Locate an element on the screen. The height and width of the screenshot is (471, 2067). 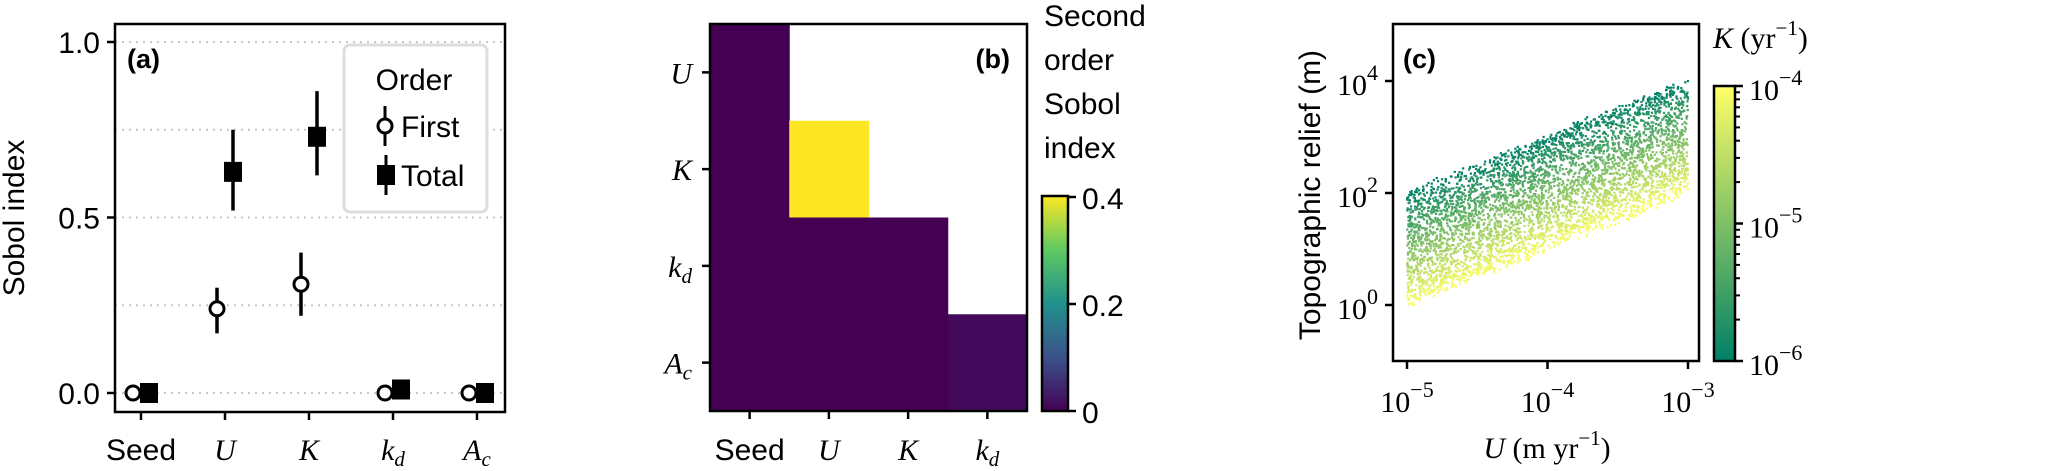
x-tick-label: K is located at coordinates (908, 450).